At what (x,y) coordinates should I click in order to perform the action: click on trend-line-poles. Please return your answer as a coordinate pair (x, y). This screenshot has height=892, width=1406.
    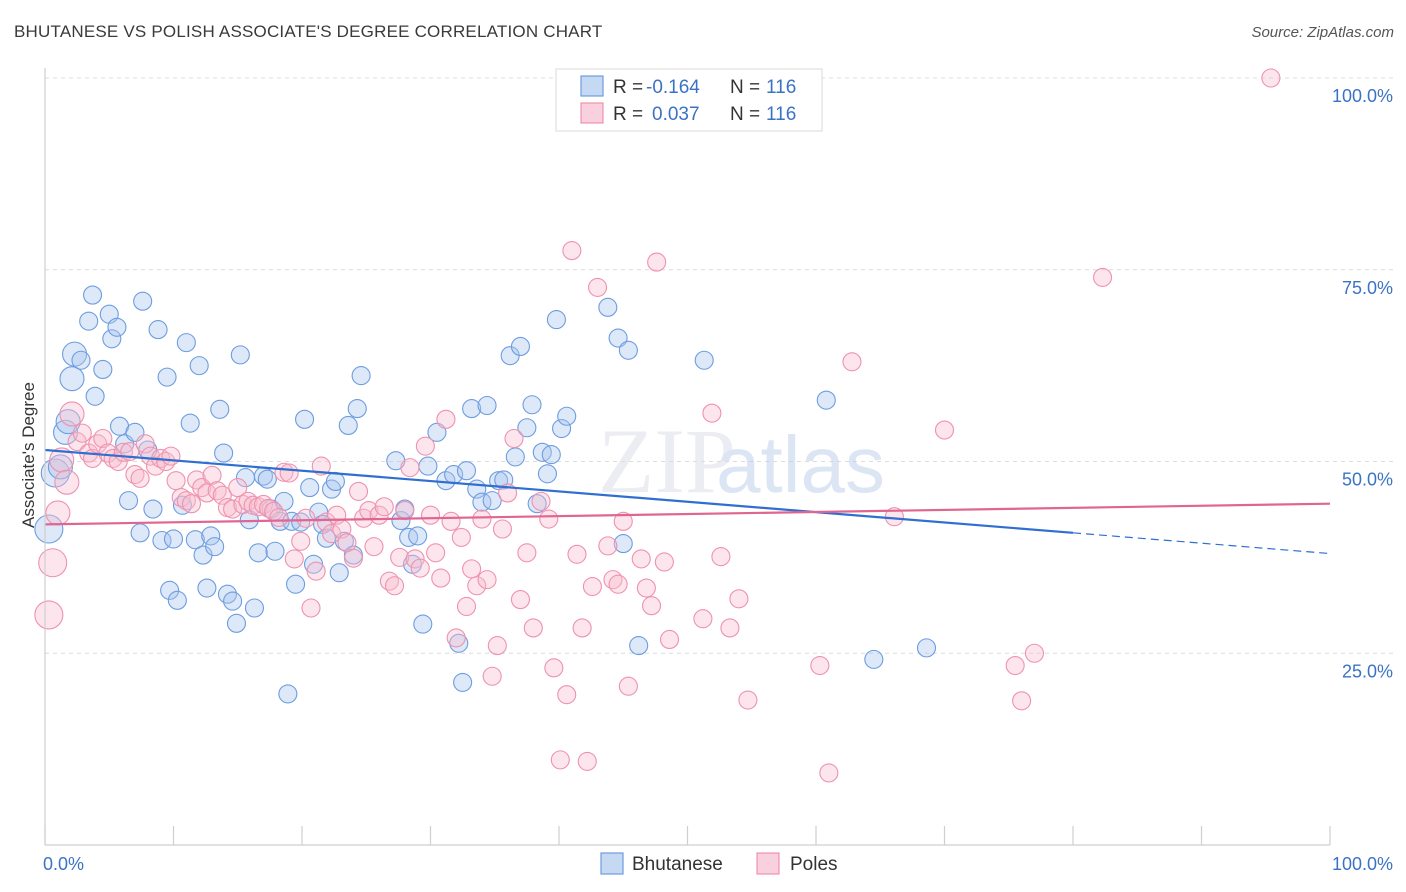
    Looking at the image, I should click on (687, 514).